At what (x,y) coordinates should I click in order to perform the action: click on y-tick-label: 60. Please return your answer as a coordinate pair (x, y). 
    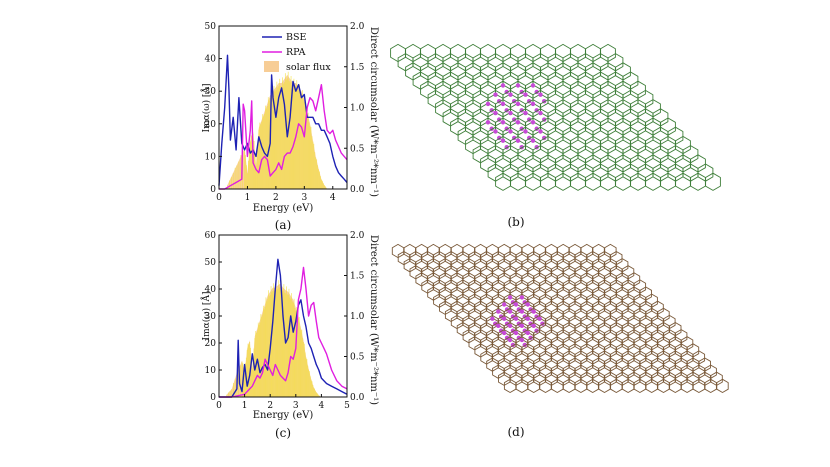
    Looking at the image, I should click on (211, 236).